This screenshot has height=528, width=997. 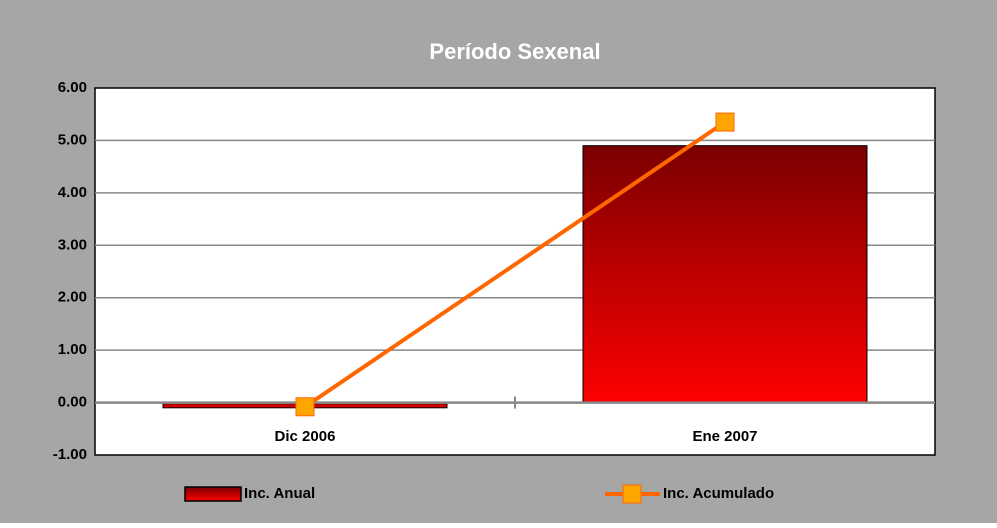 What do you see at coordinates (72, 402) in the screenshot?
I see `y-tick-label: 0.00` at bounding box center [72, 402].